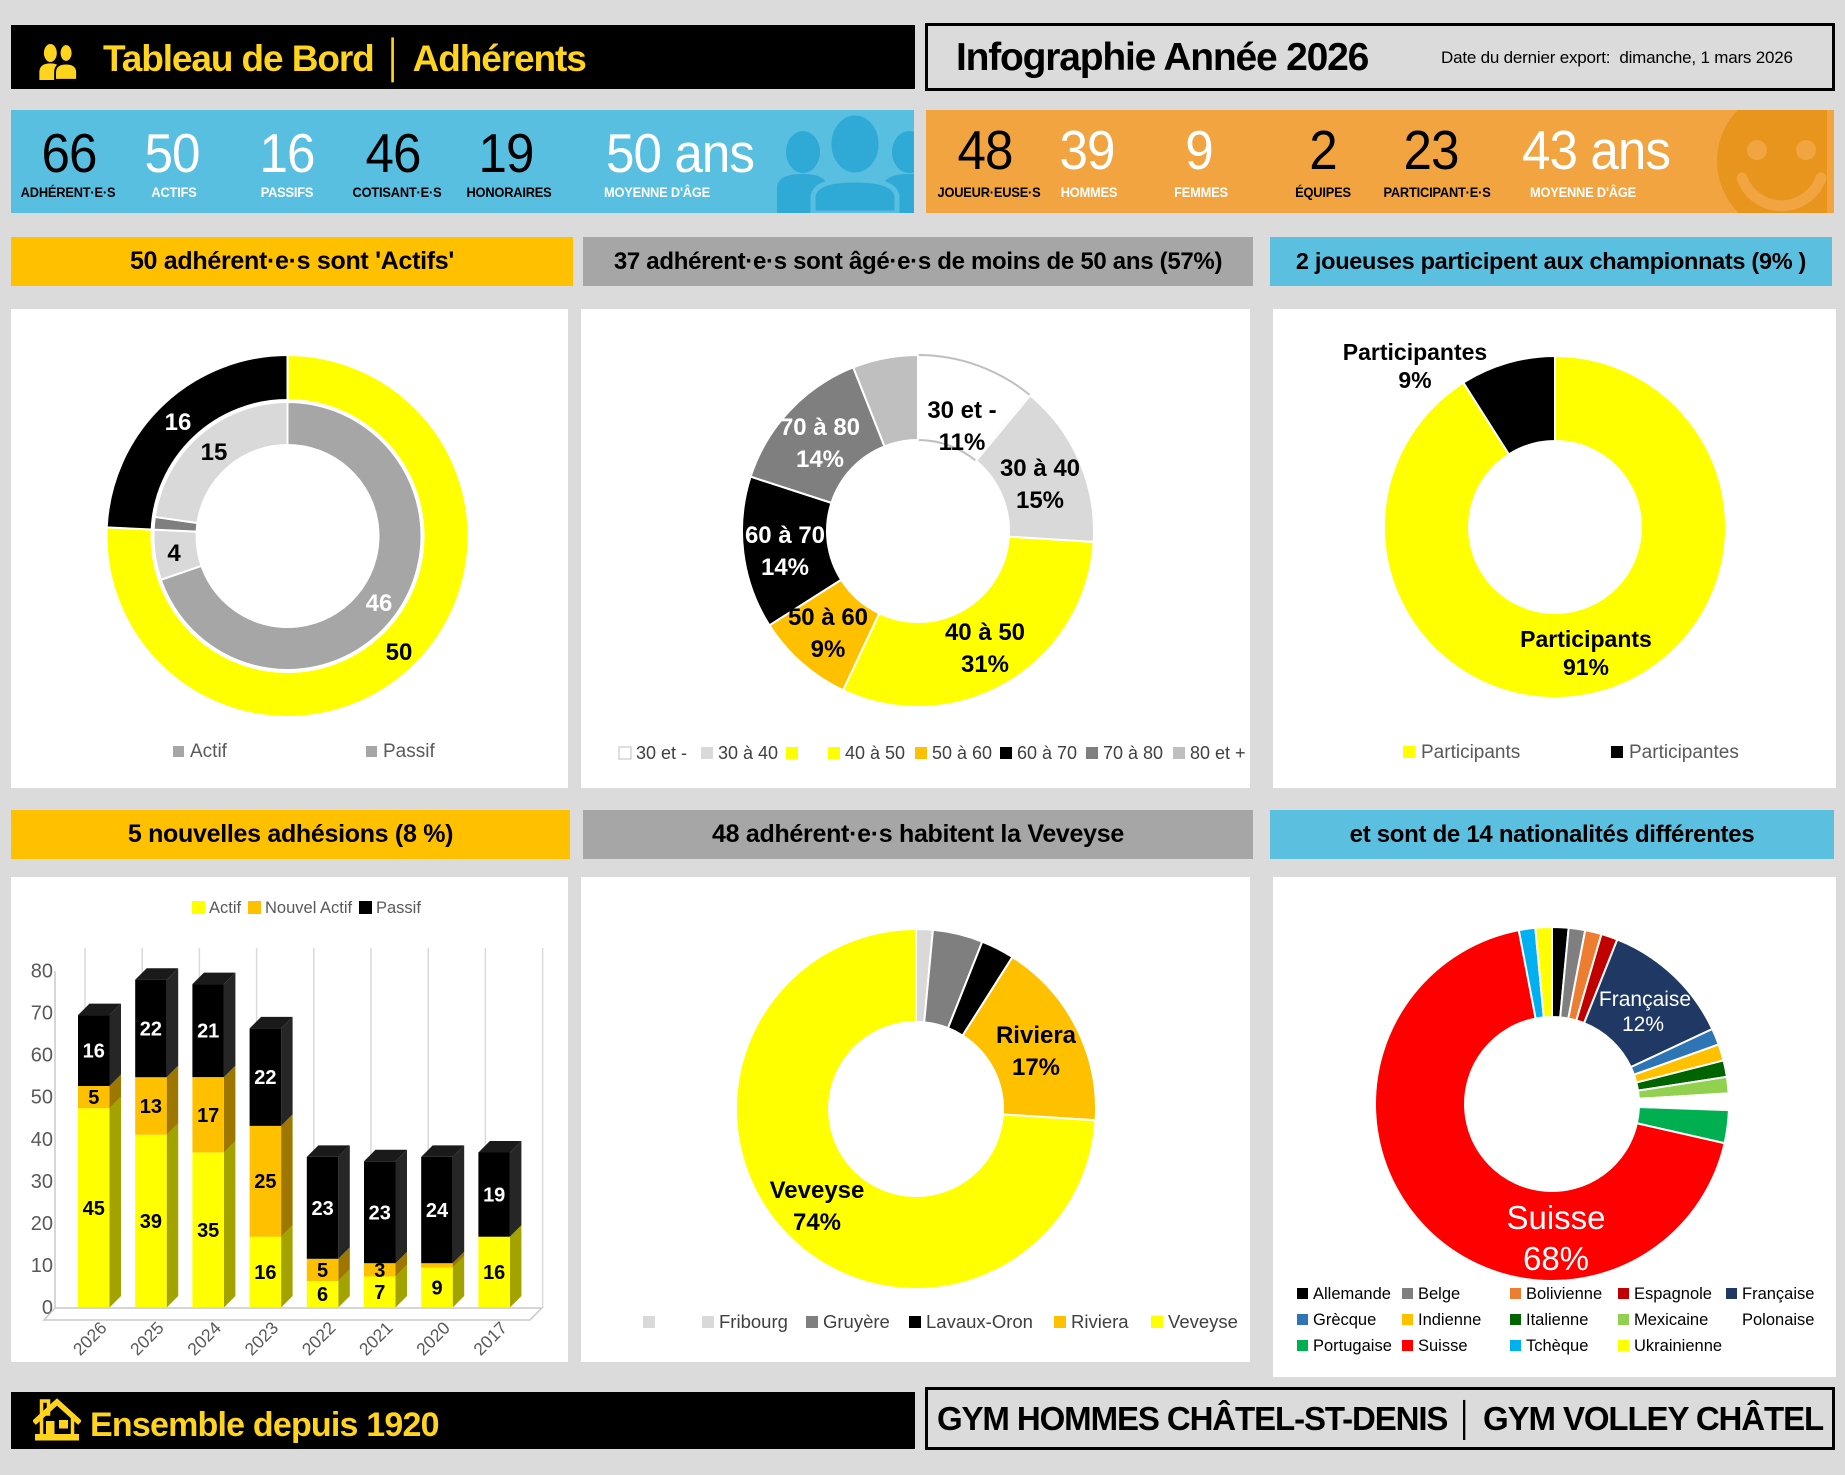 Image resolution: width=1845 pixels, height=1475 pixels. What do you see at coordinates (208, 1231) in the screenshot?
I see `svg-text: 35` at bounding box center [208, 1231].